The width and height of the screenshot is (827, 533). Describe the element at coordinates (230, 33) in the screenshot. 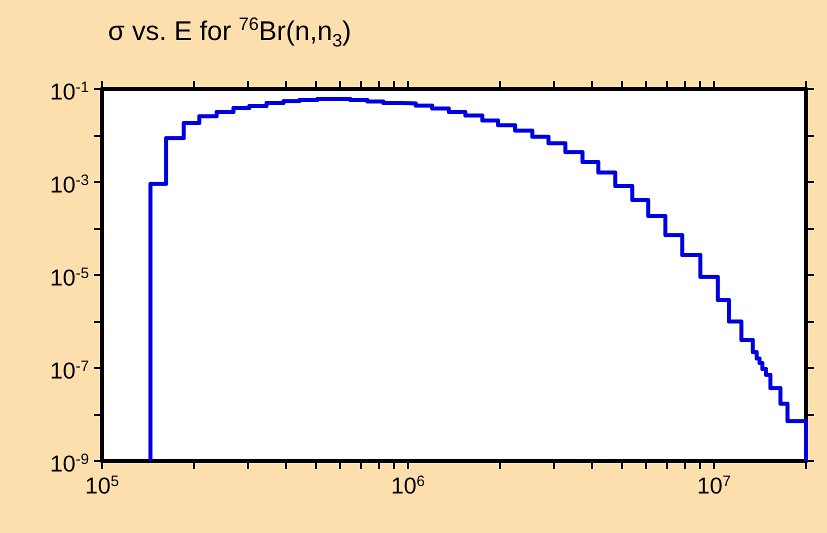

I see `chart-title: σ vs. E for $^{76}$Br(n,n$_{3}$)` at that location.